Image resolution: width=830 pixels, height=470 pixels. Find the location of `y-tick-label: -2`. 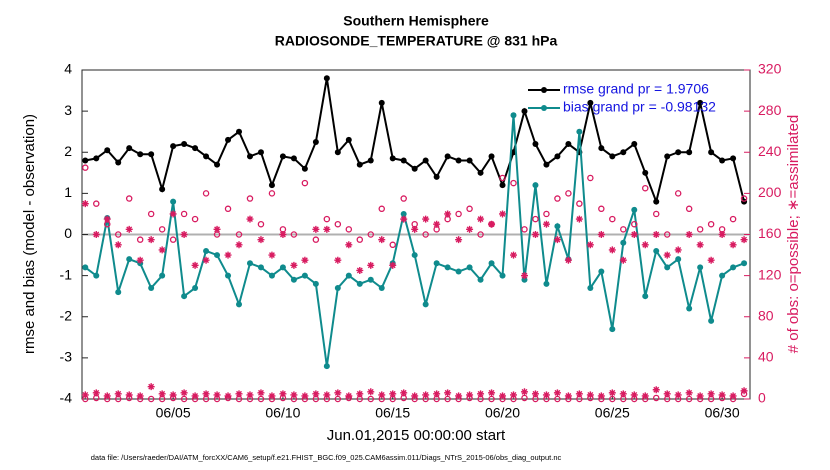

y-tick-label: -2 is located at coordinates (66, 315).